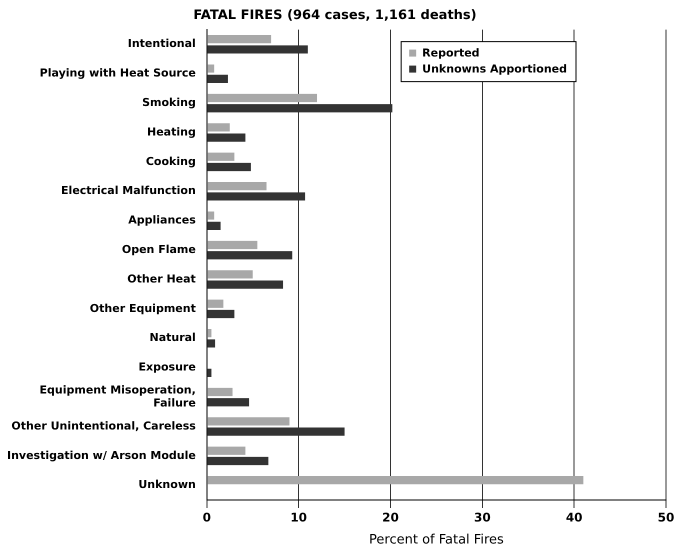  What do you see at coordinates (118, 73) in the screenshot?
I see `y-tick-label: Playing with Heat Source` at bounding box center [118, 73].